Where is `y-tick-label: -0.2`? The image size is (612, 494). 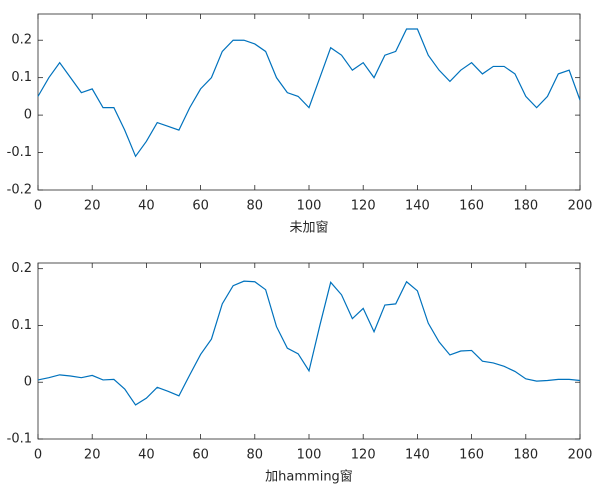 y-tick-label: -0.2 is located at coordinates (19, 190).